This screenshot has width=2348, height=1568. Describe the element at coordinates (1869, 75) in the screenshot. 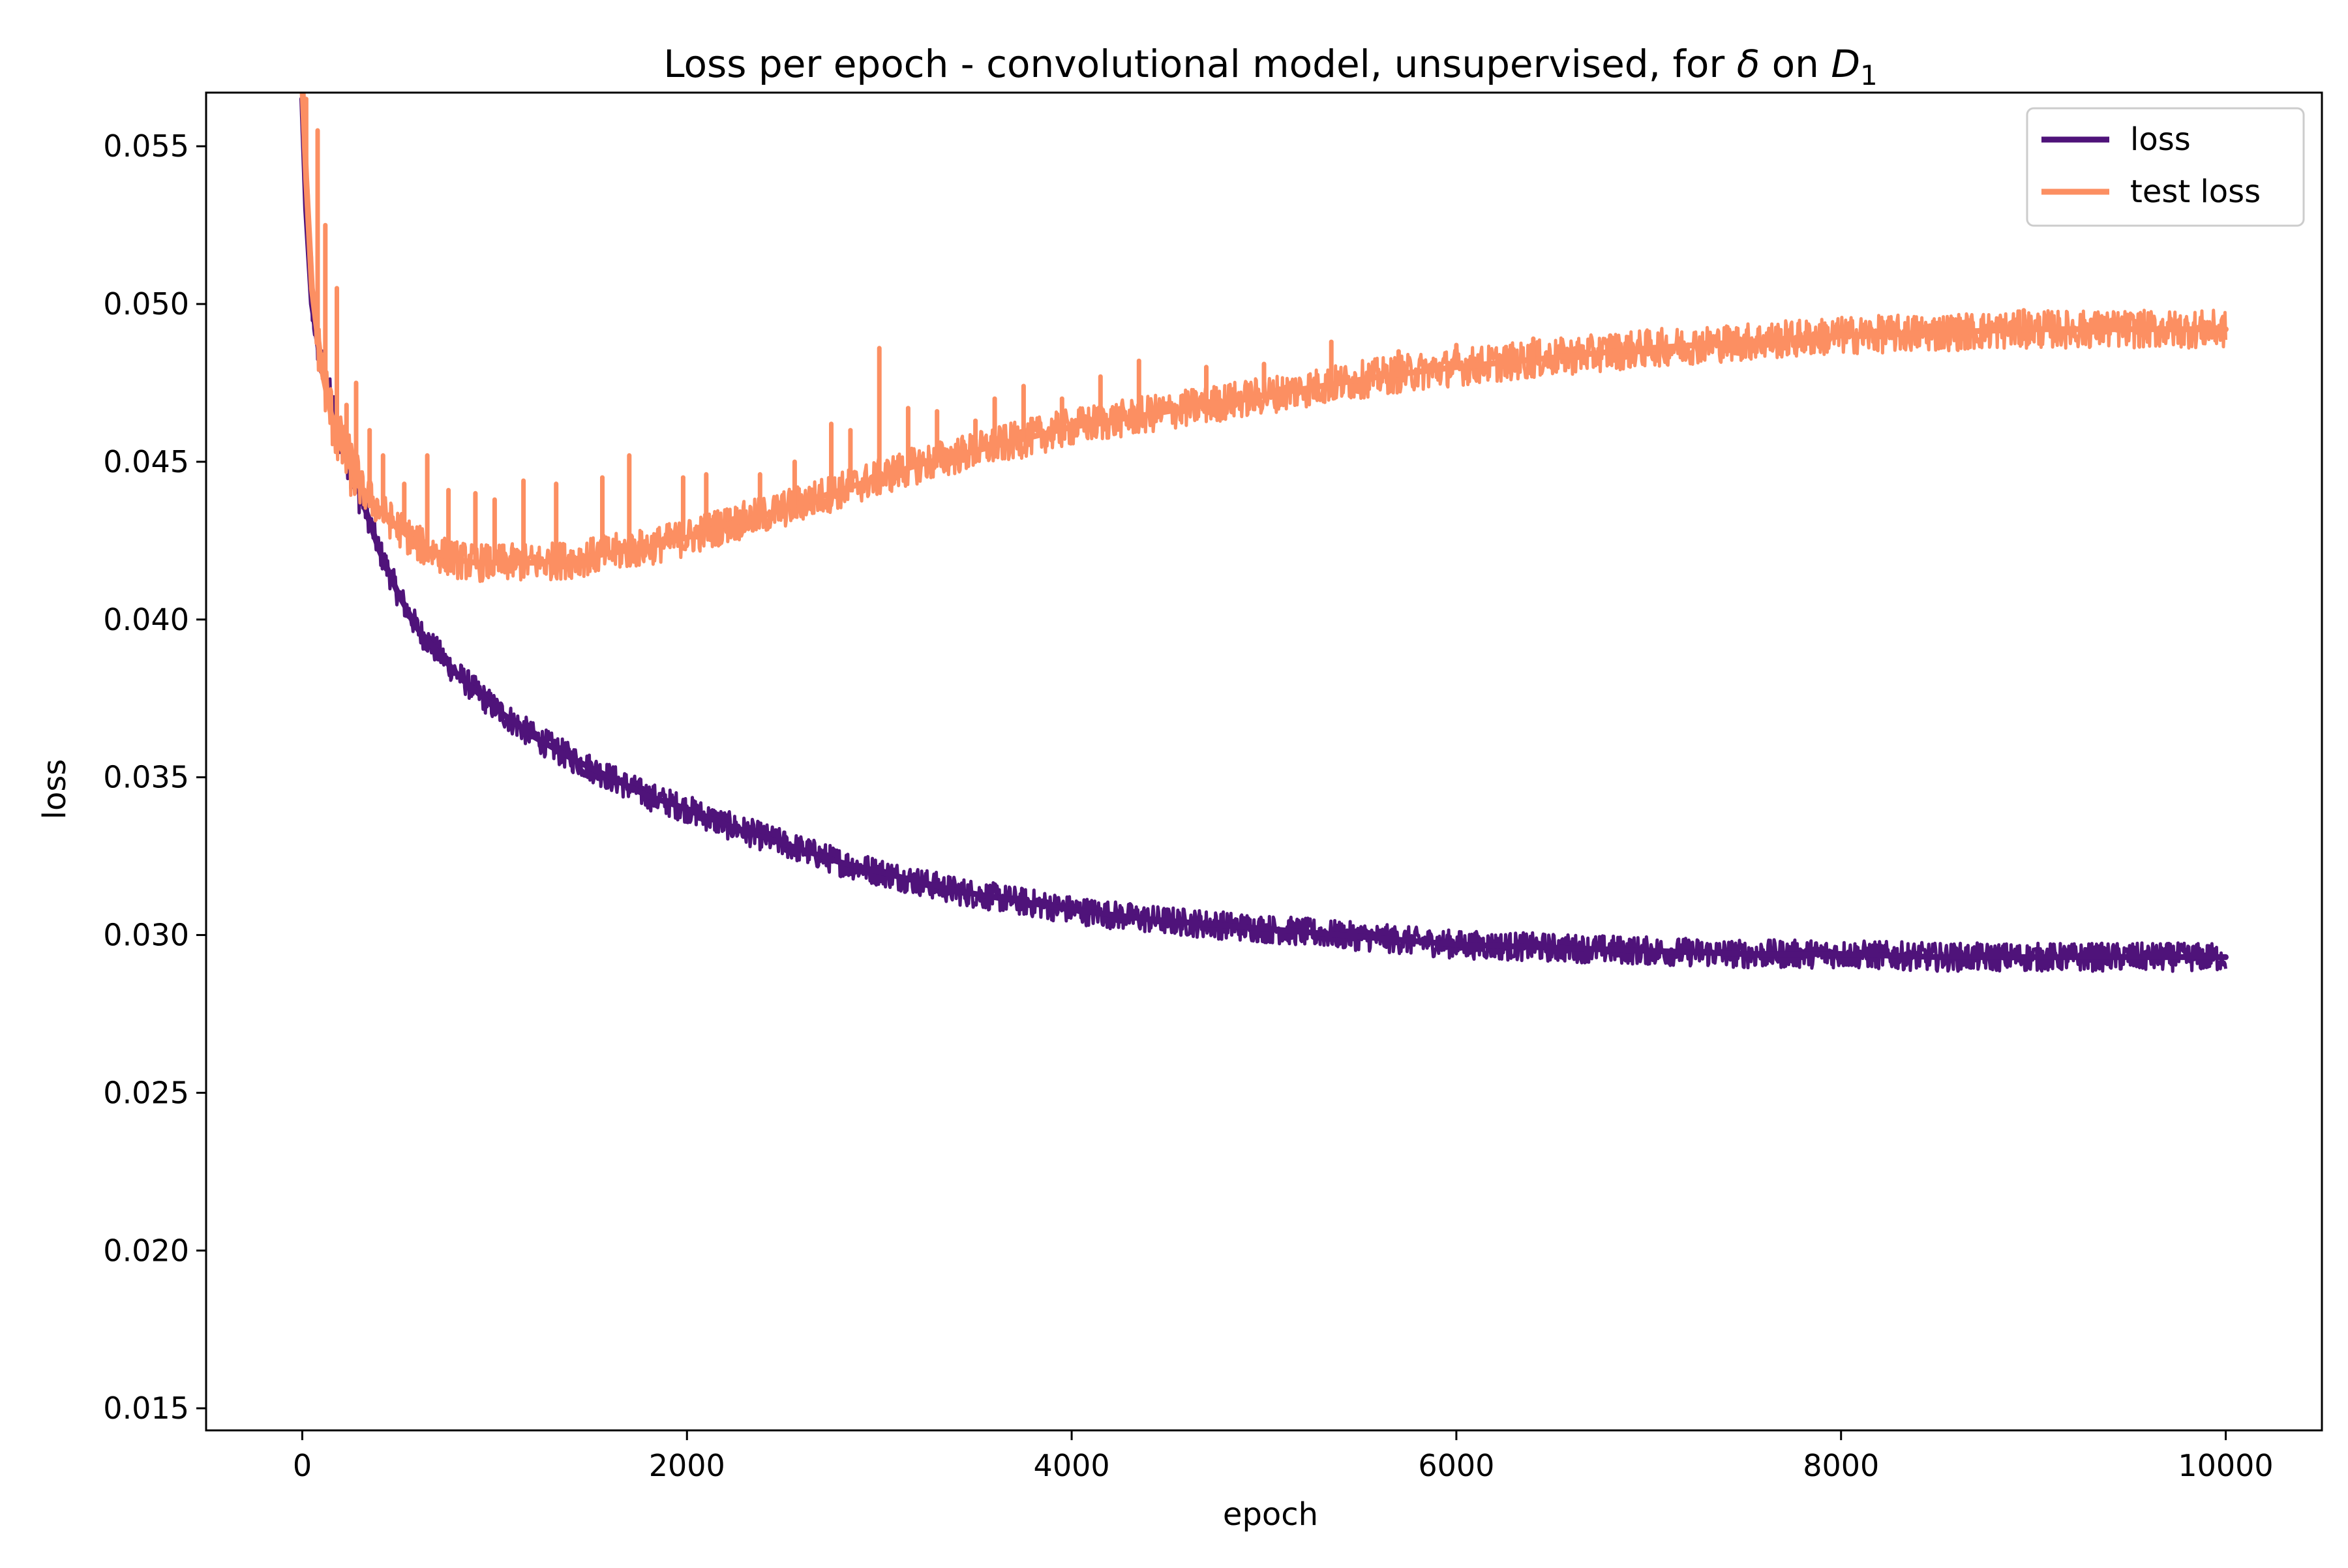

I see `title-subscript: 1` at that location.